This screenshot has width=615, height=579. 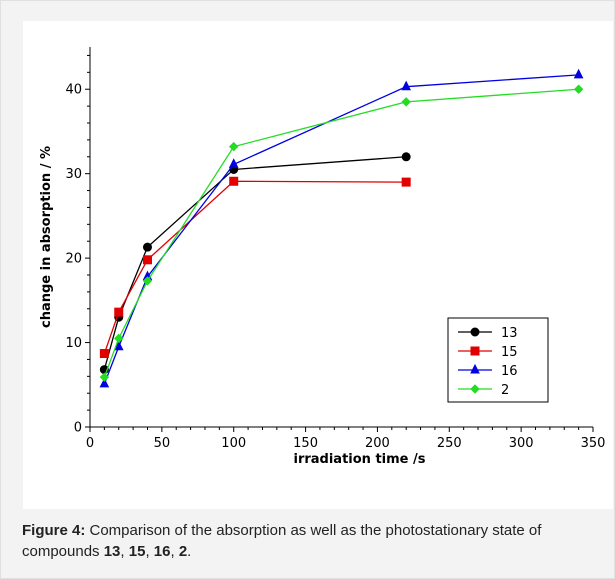 I want to click on x-tick-label: 200, so click(x=377, y=443).